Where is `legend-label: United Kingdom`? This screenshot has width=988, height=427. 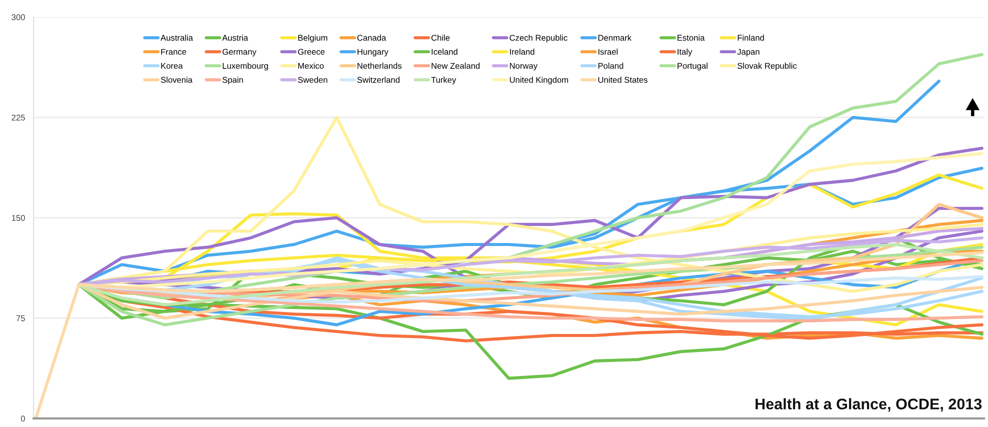 legend-label: United Kingdom is located at coordinates (539, 80).